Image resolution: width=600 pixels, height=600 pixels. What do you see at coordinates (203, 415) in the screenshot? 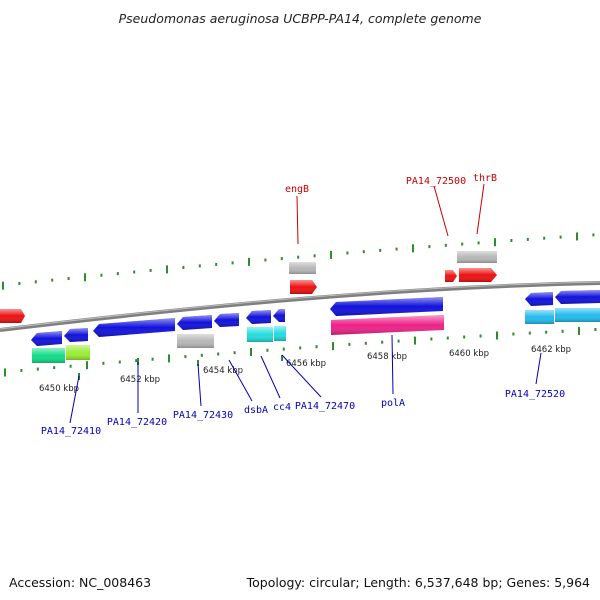
I see `gene-label-PA14_72430: PA14_72430` at bounding box center [203, 415].